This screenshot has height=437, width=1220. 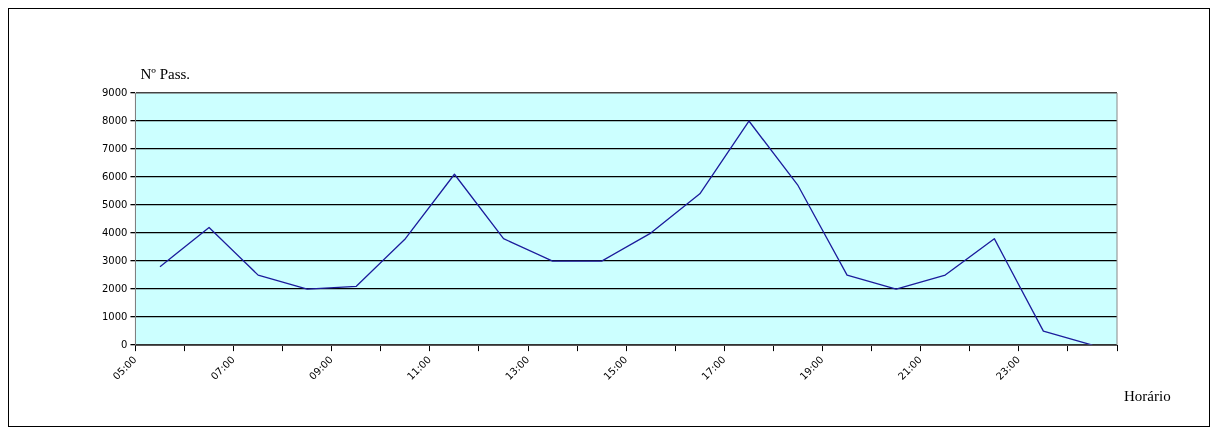 What do you see at coordinates (115, 232) in the screenshot?
I see `y-tick-label: 4000` at bounding box center [115, 232].